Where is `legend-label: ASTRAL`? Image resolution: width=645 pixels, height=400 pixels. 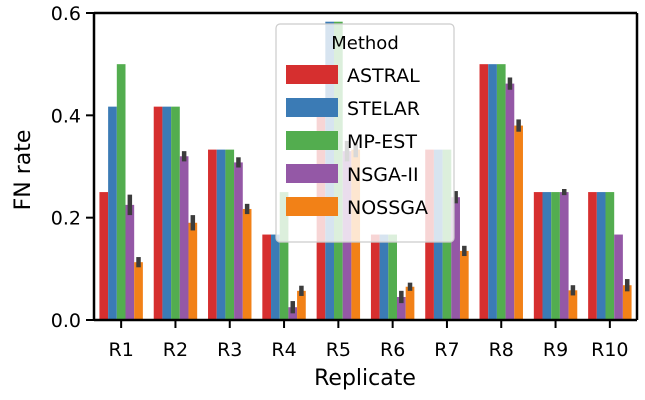 legend-label: ASTRAL is located at coordinates (383, 76).